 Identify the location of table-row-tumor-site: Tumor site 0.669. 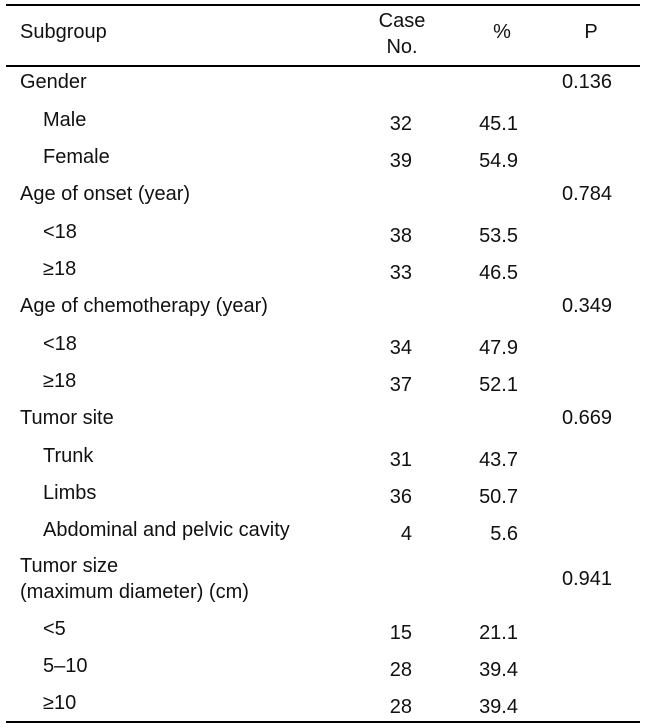
(323, 424).